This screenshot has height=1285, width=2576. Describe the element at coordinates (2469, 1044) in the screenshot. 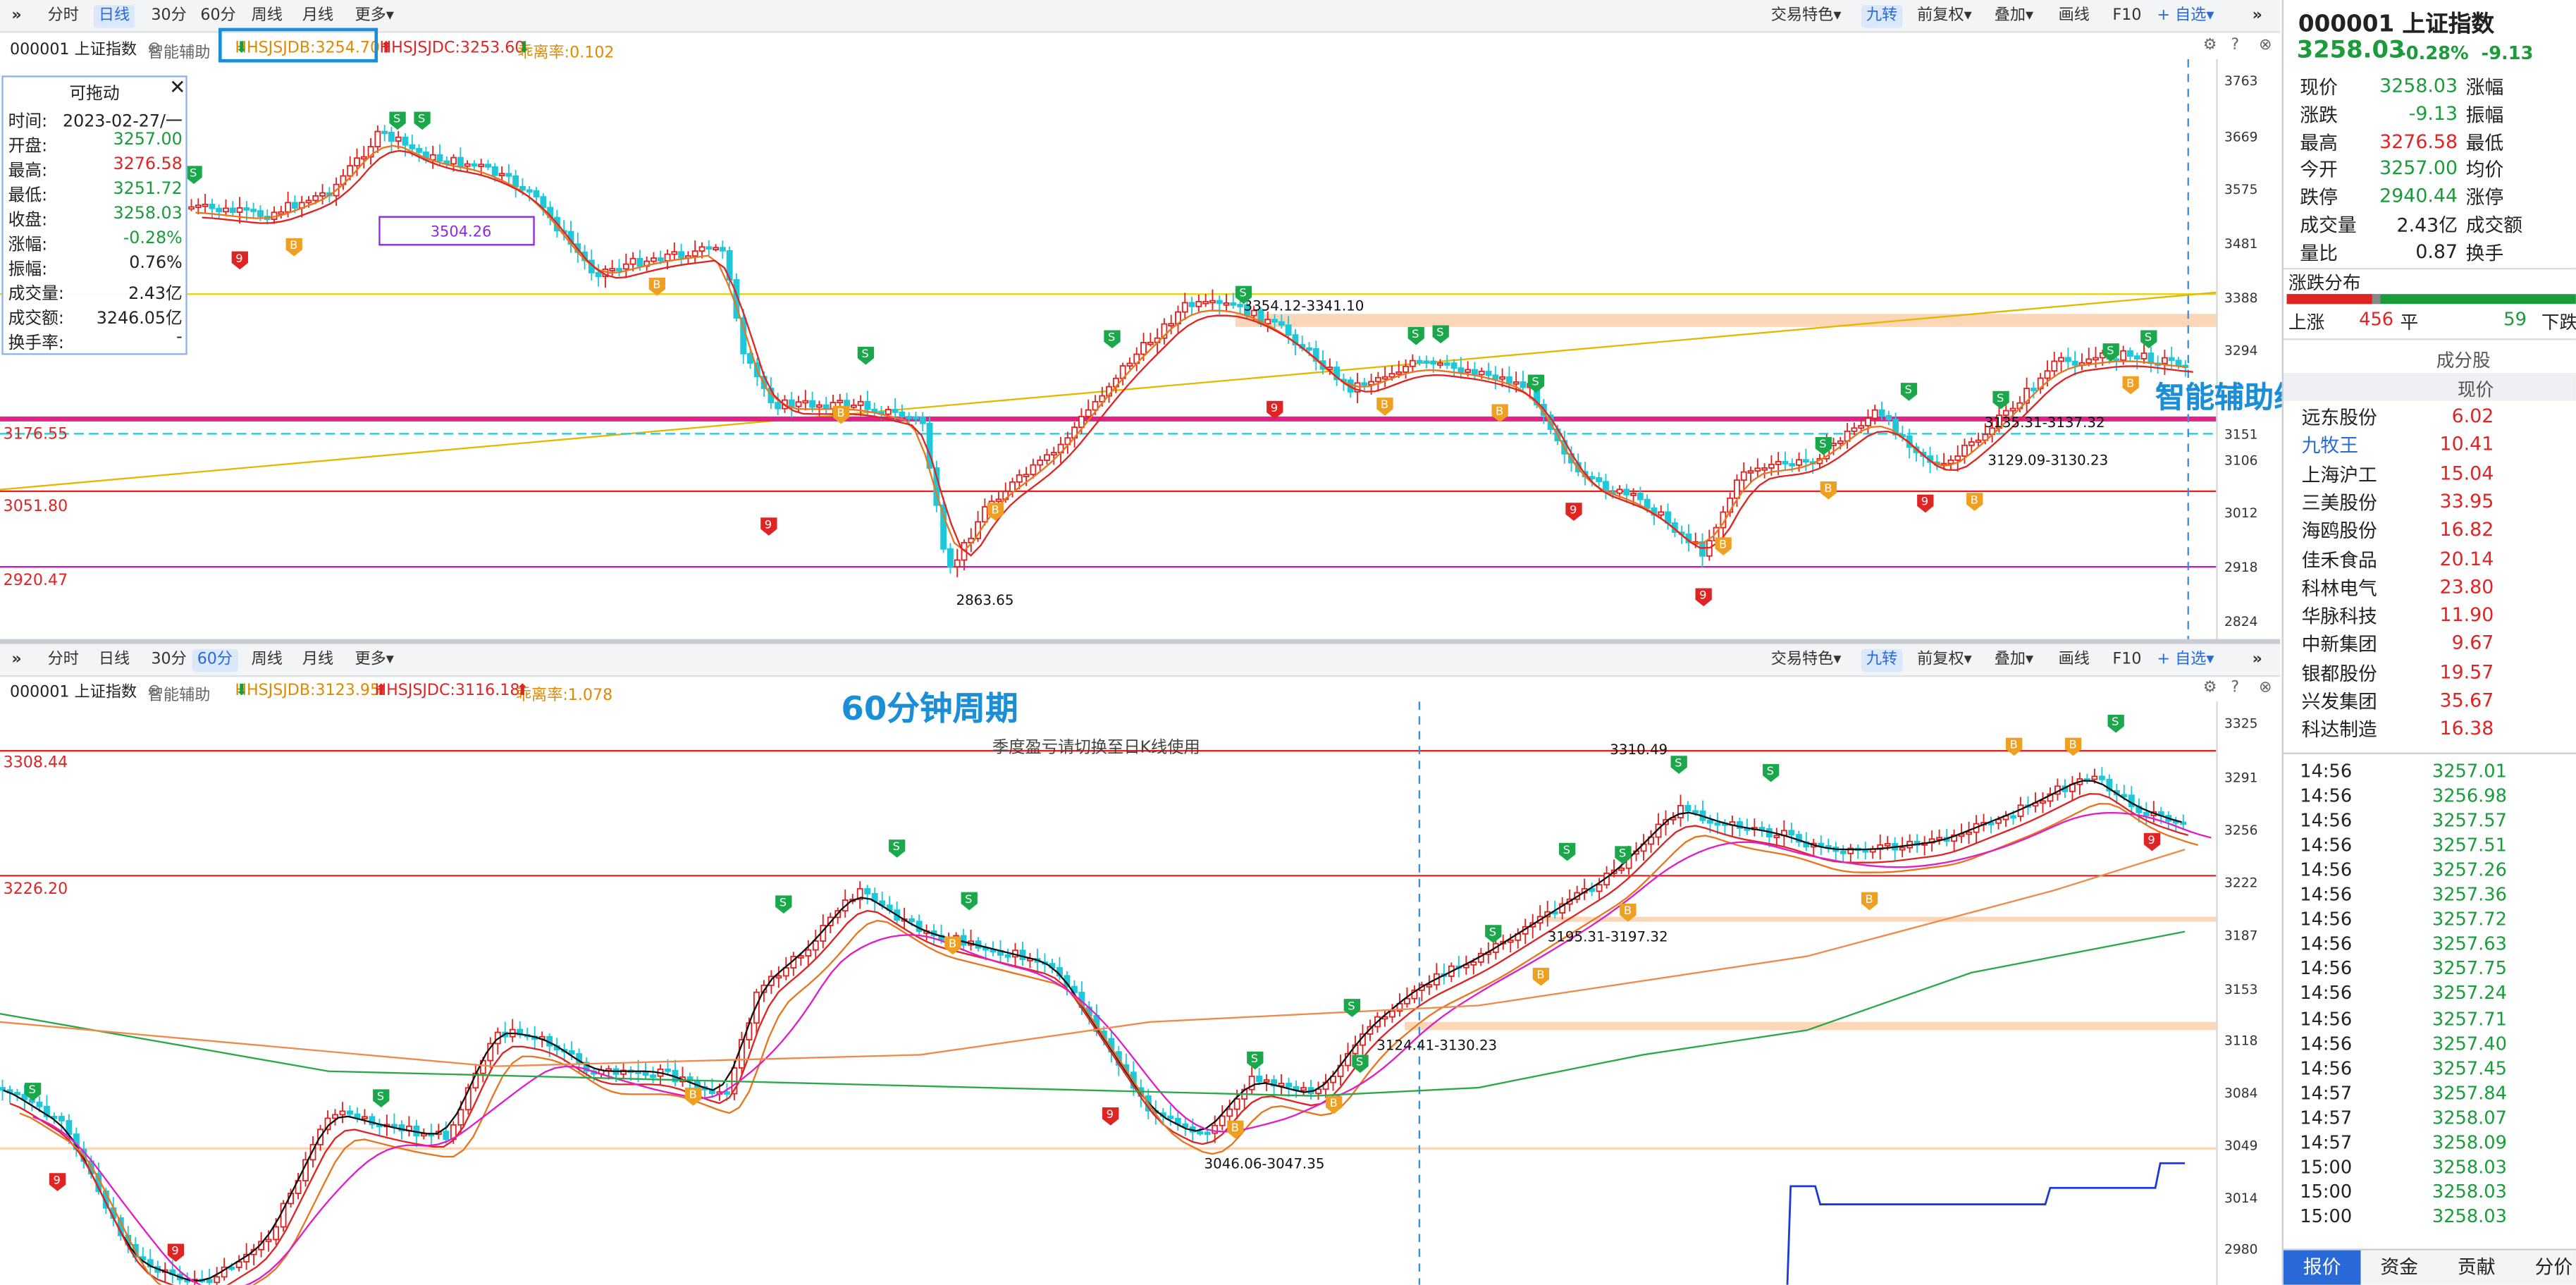

I see `tick-price: 3257.40` at that location.